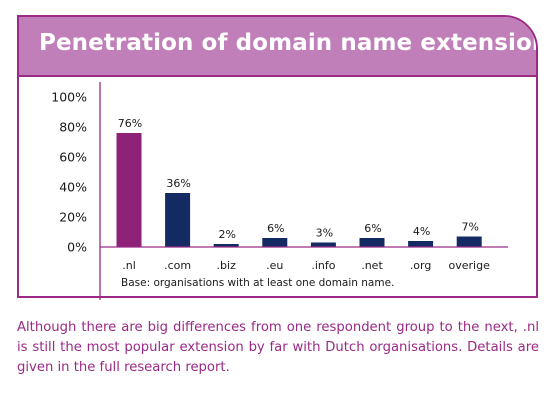 The height and width of the screenshot is (400, 553). I want to click on category-label: .info, so click(323, 265).